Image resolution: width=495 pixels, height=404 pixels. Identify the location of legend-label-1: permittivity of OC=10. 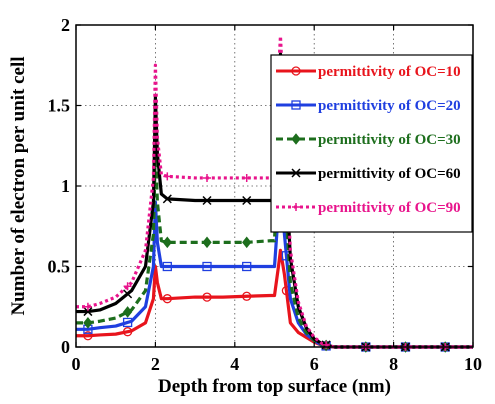
(389, 72).